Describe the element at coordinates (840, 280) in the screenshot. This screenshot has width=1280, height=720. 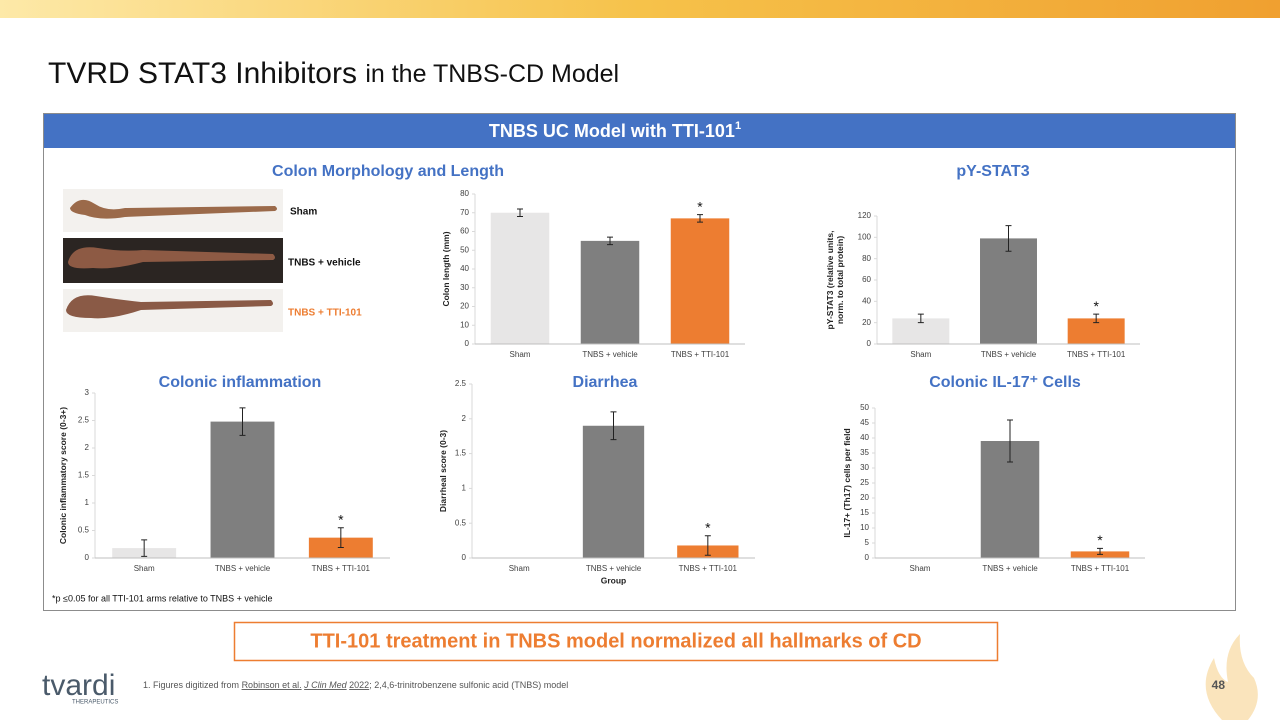
I see `y-axis-label-line: norm. to total protein)` at that location.